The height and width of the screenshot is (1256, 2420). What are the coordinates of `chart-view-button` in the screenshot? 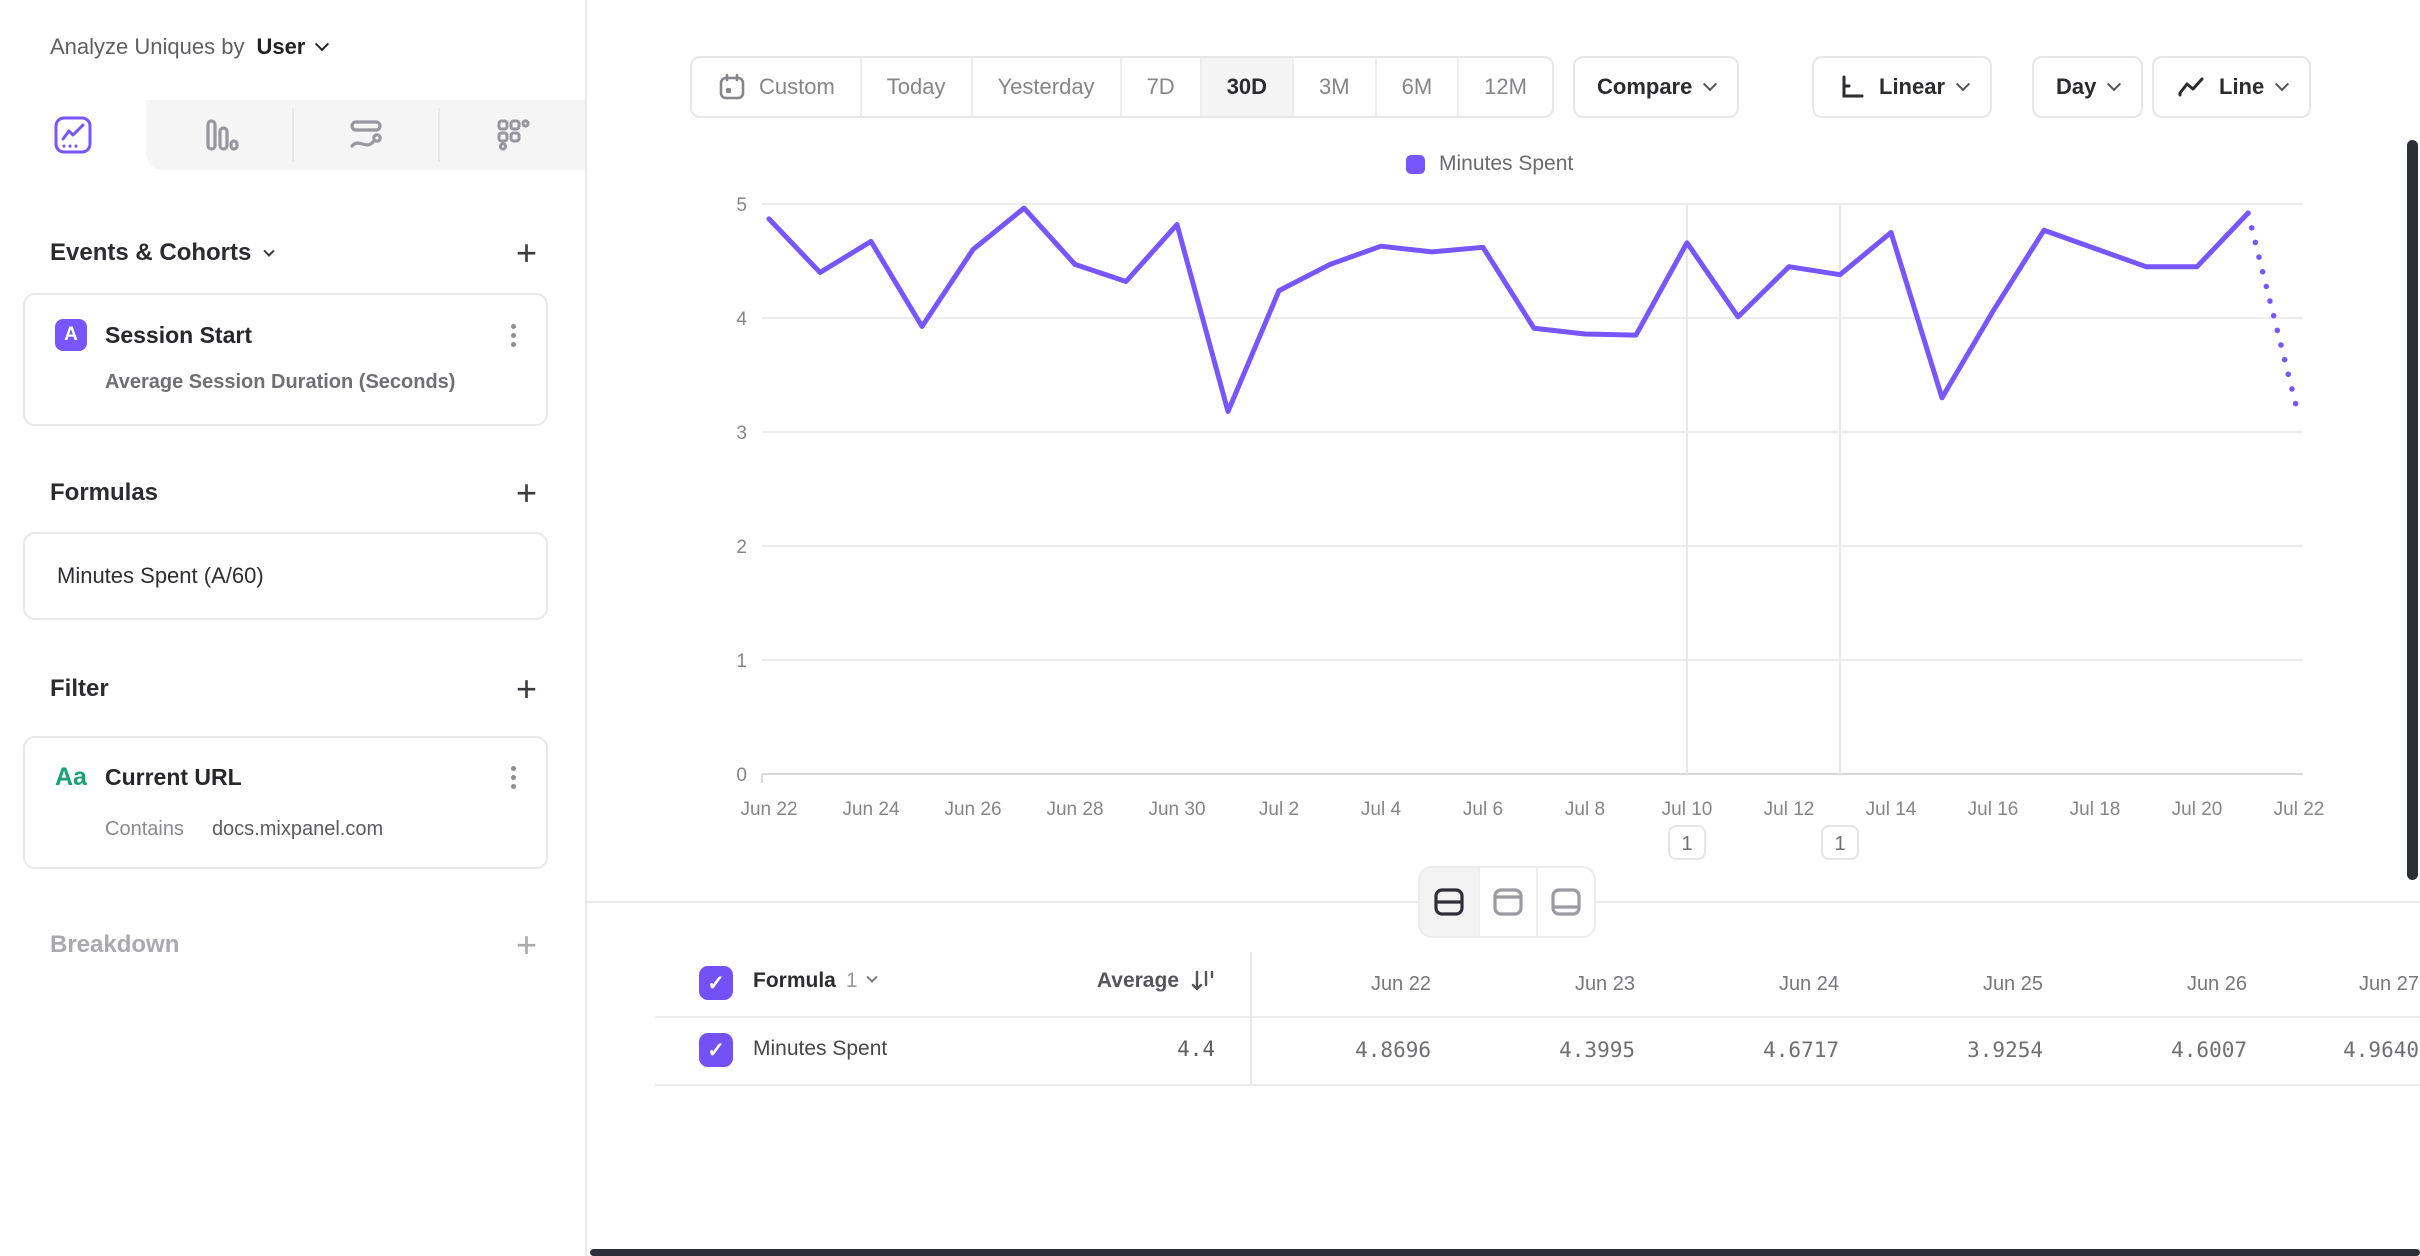 It's located at (1507, 902).